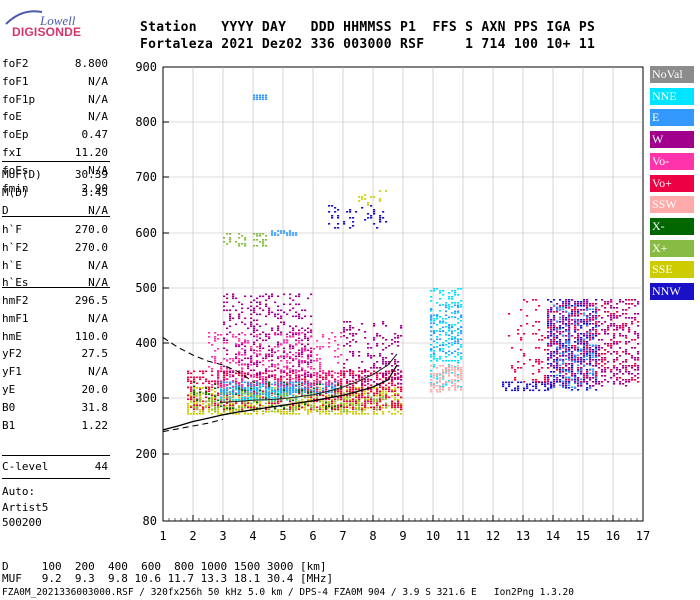 The image size is (700, 600). What do you see at coordinates (101, 466) in the screenshot?
I see `param-value: 44` at bounding box center [101, 466].